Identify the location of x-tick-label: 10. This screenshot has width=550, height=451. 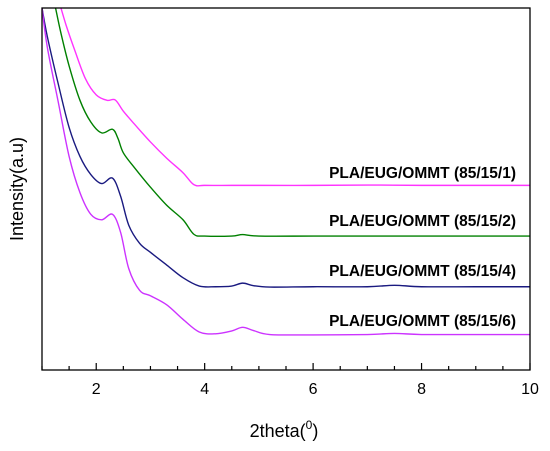
(530, 389).